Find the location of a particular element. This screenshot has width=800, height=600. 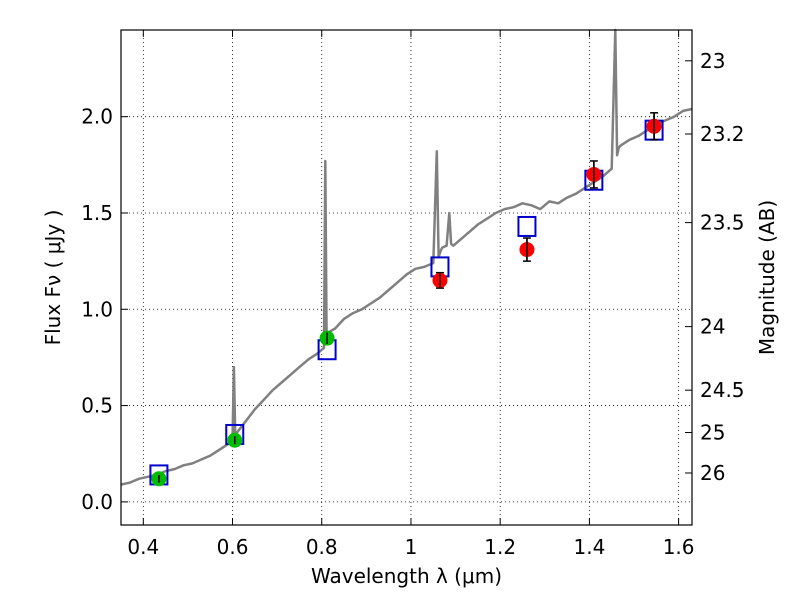

x-tick-label: 0.6 is located at coordinates (233, 547).